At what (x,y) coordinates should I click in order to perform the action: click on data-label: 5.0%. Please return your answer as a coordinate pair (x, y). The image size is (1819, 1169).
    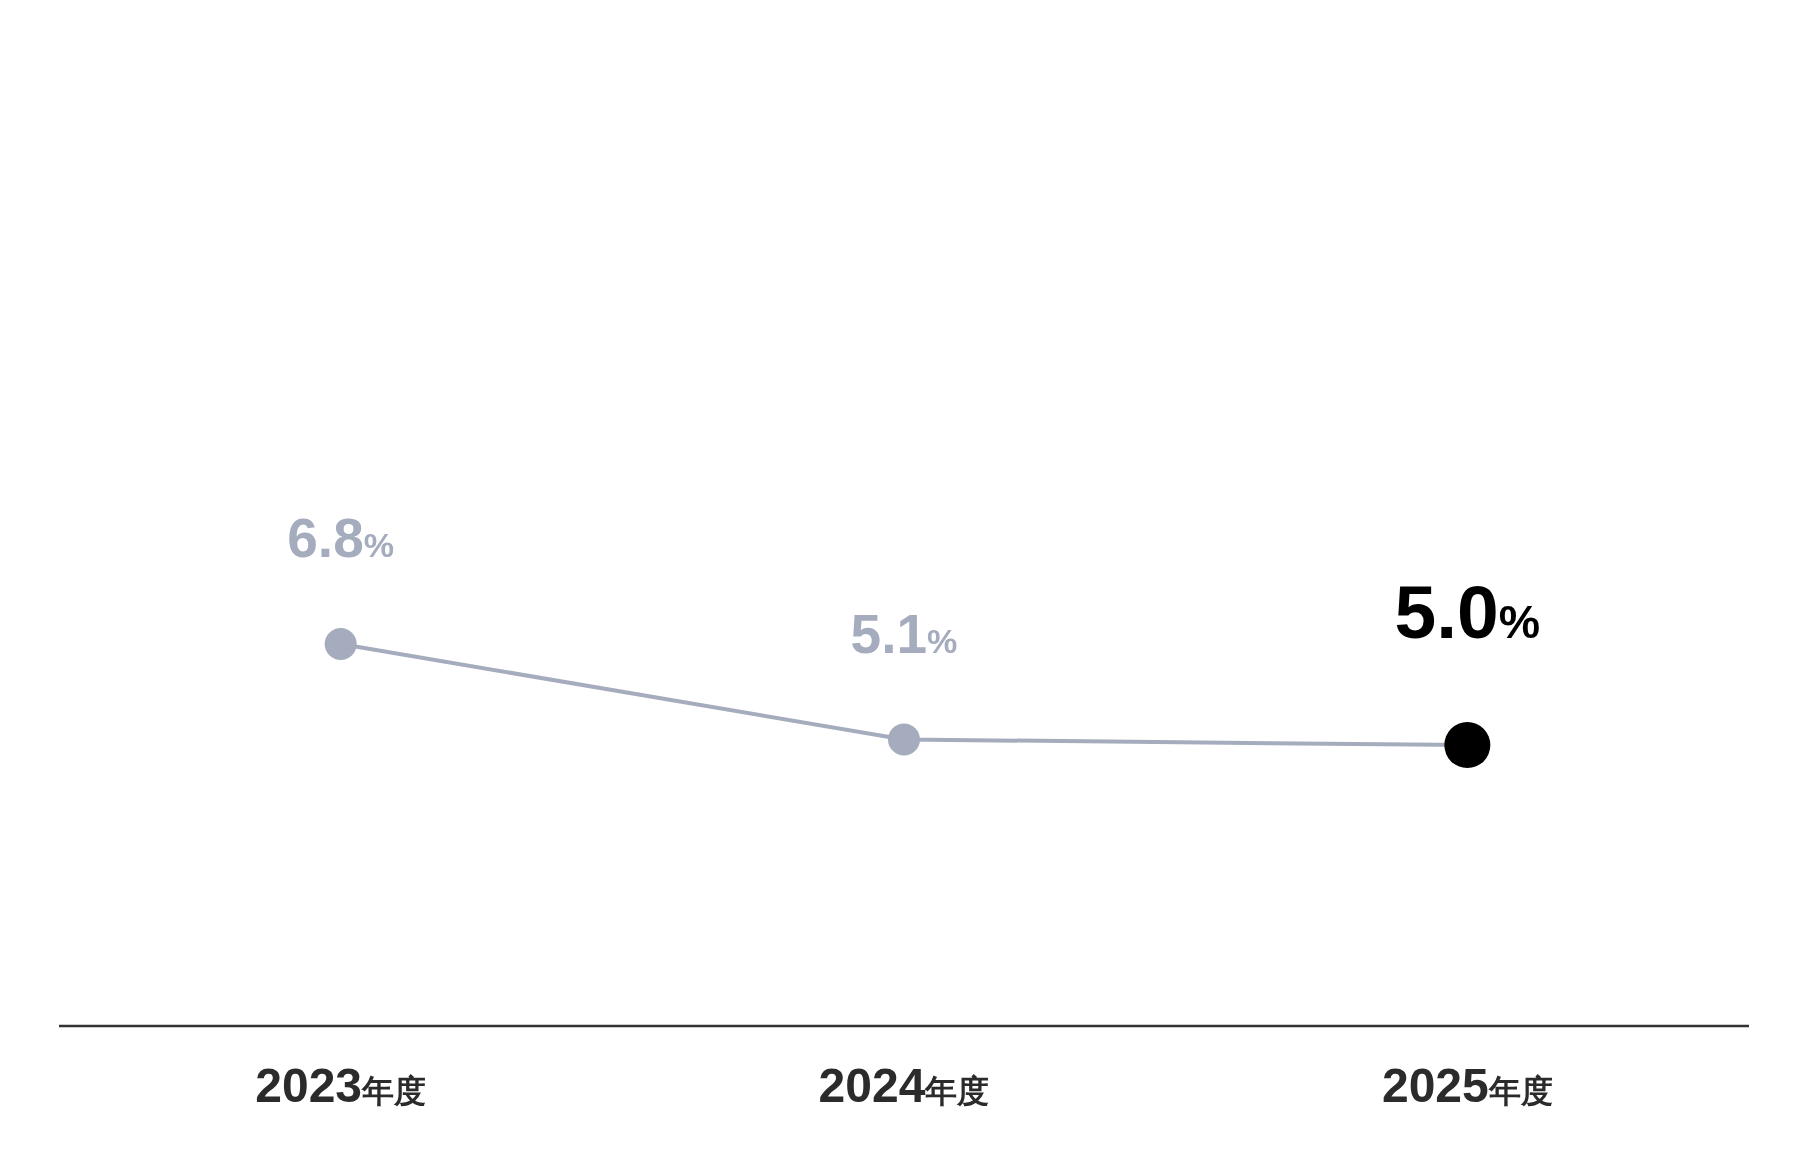
    Looking at the image, I should click on (1467, 612).